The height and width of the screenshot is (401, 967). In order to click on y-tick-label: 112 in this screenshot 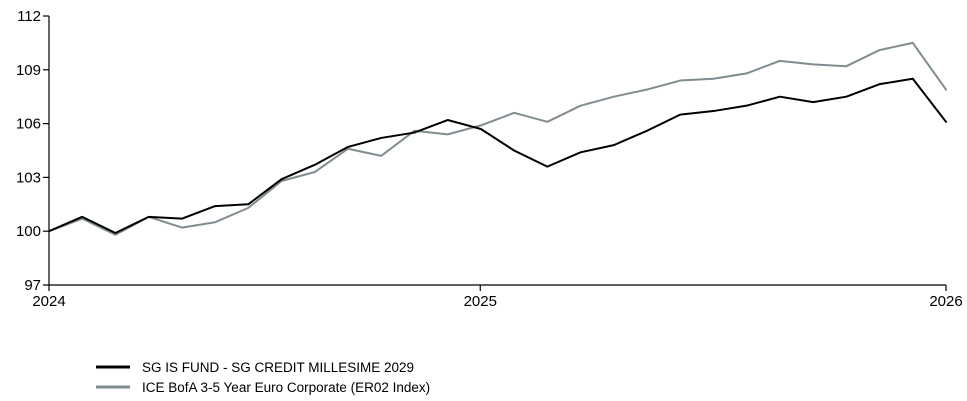, I will do `click(29, 16)`.